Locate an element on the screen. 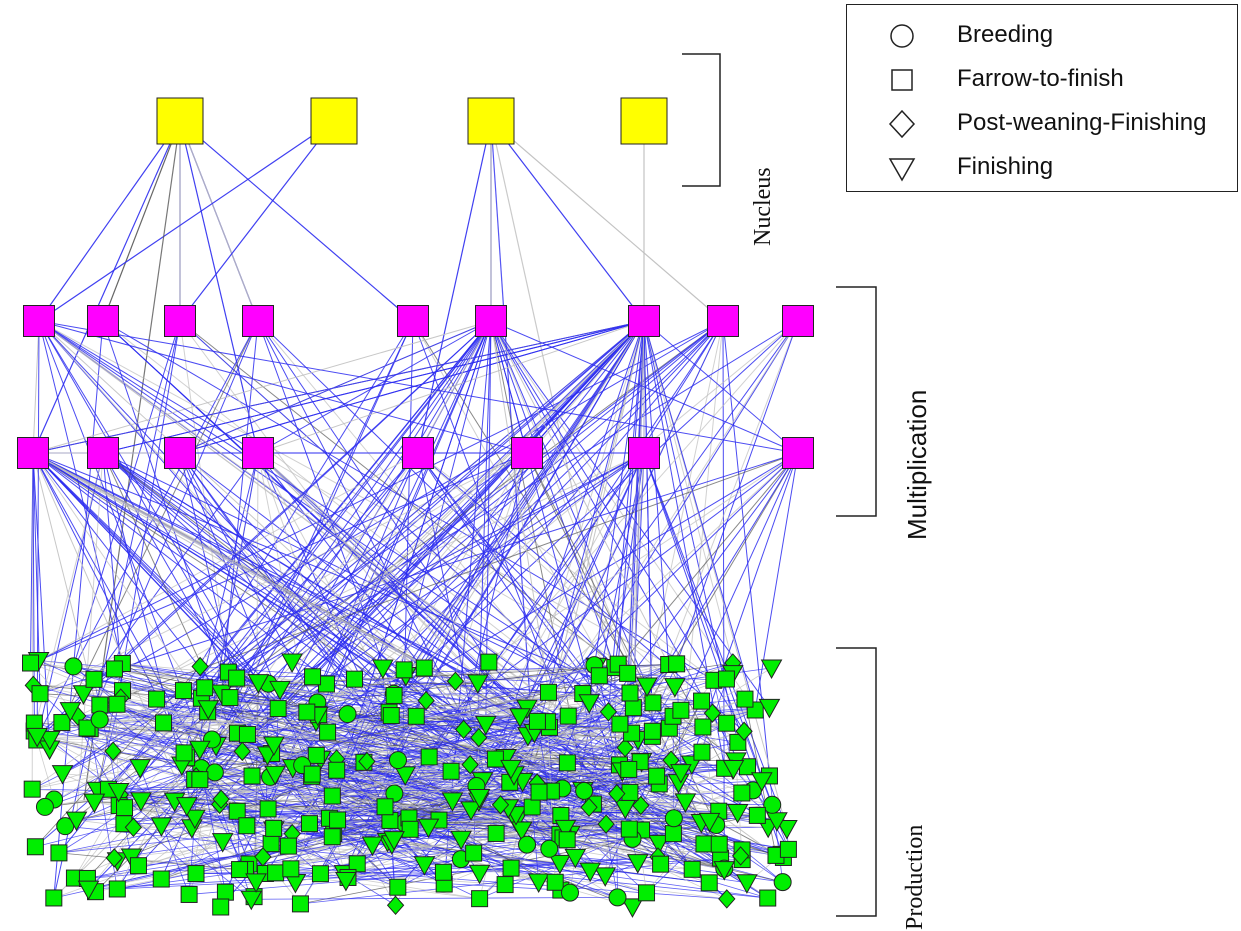  diamond-icon is located at coordinates (902, 124).